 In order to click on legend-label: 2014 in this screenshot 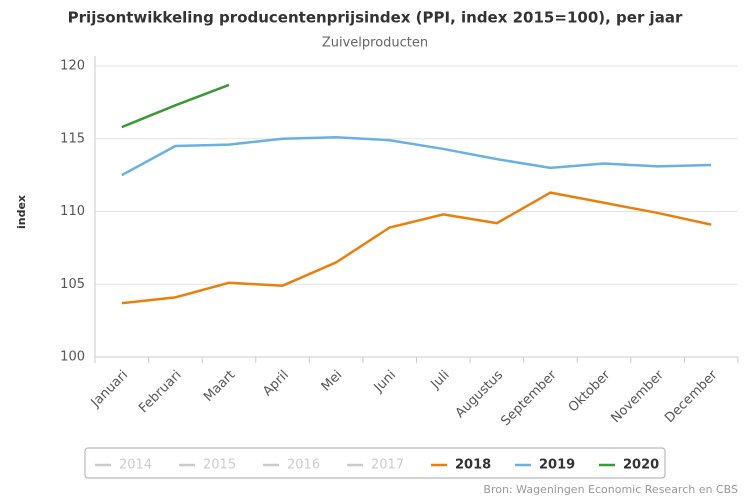, I will do `click(135, 465)`.